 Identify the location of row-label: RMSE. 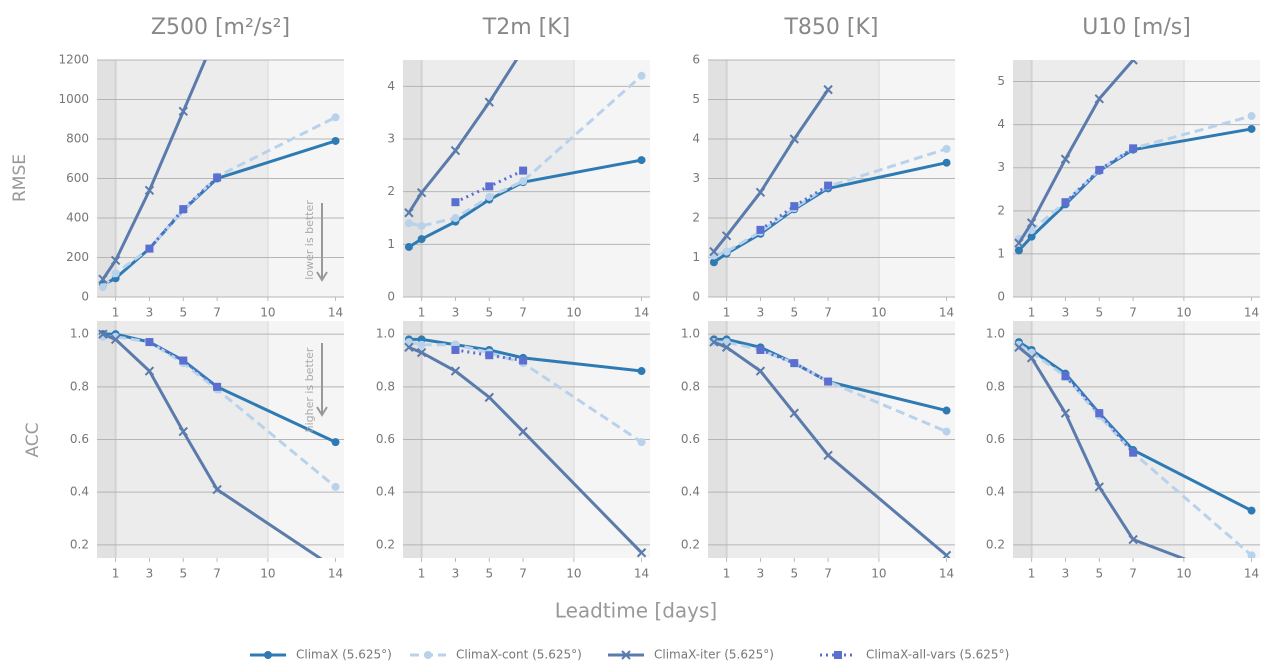
(20, 178).